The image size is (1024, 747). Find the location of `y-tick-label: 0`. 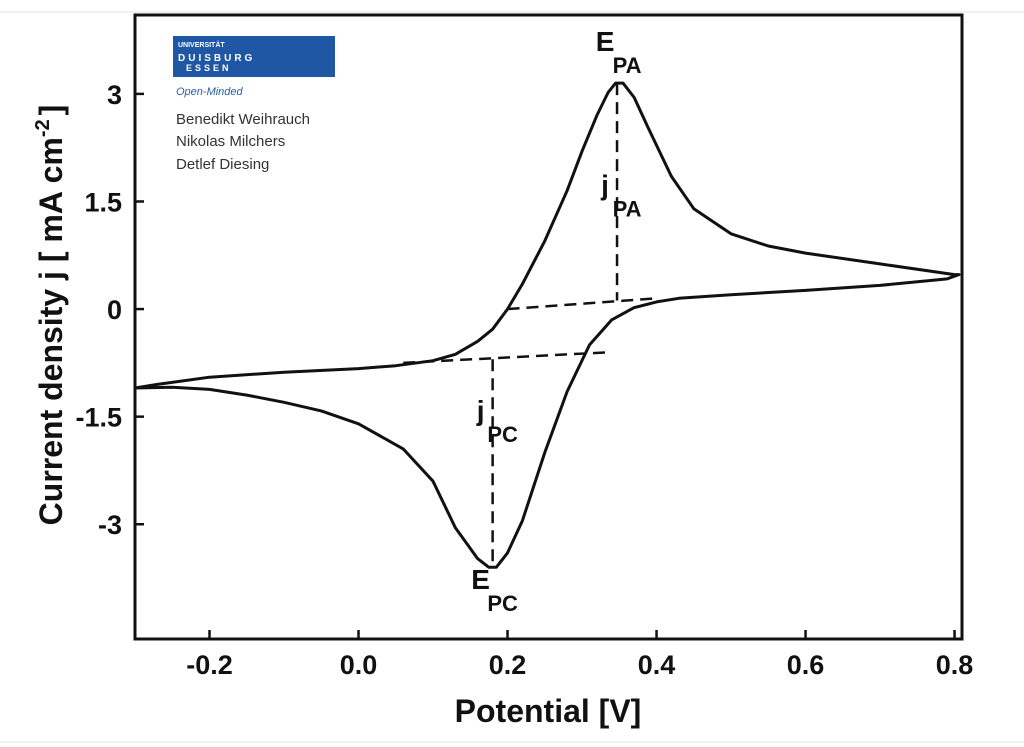

y-tick-label: 0 is located at coordinates (114, 310).